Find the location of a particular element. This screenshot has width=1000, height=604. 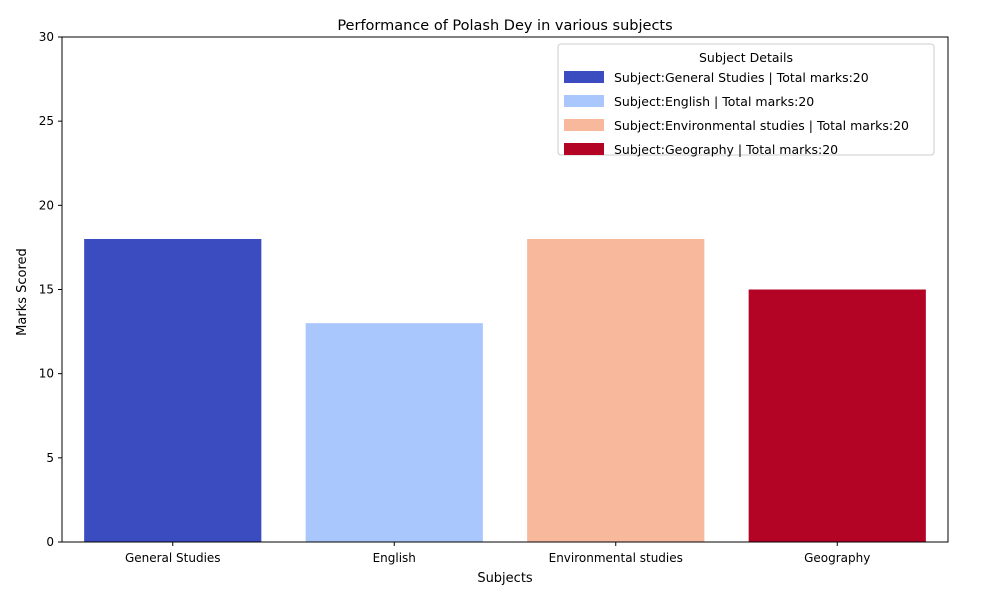

bar-environmental-studies is located at coordinates (616, 390).